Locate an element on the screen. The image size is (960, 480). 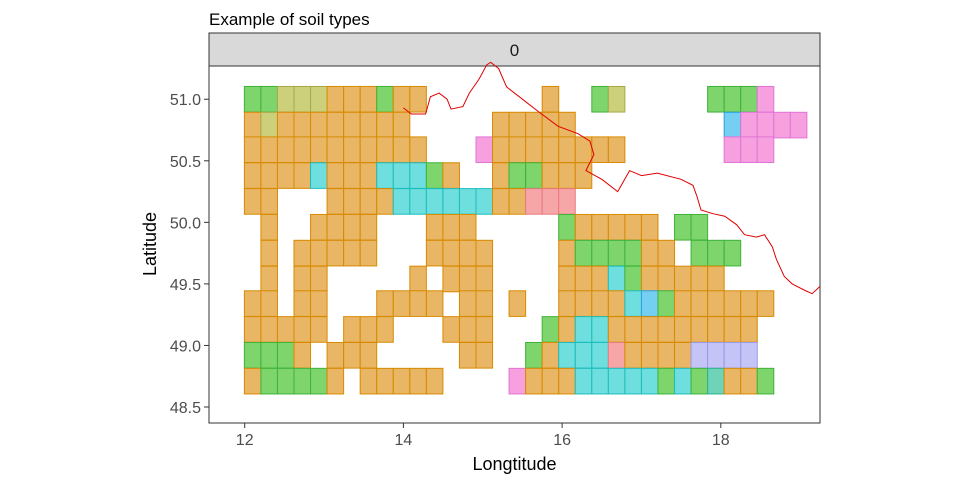
y-tick-label: 50.0 is located at coordinates (185, 223).